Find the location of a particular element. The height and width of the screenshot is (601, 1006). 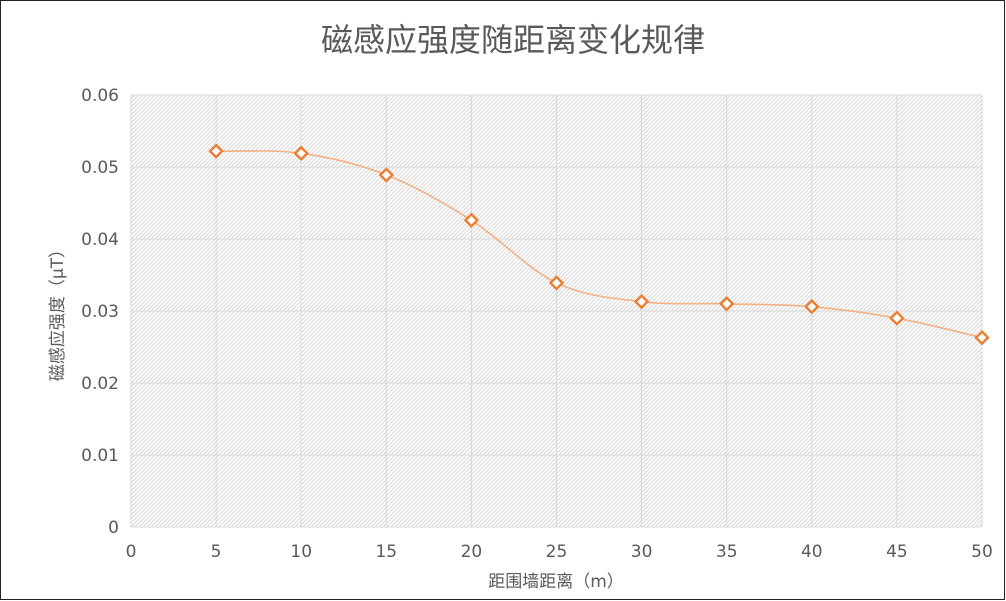

y-tick-label: 0.03 is located at coordinates (100, 312).